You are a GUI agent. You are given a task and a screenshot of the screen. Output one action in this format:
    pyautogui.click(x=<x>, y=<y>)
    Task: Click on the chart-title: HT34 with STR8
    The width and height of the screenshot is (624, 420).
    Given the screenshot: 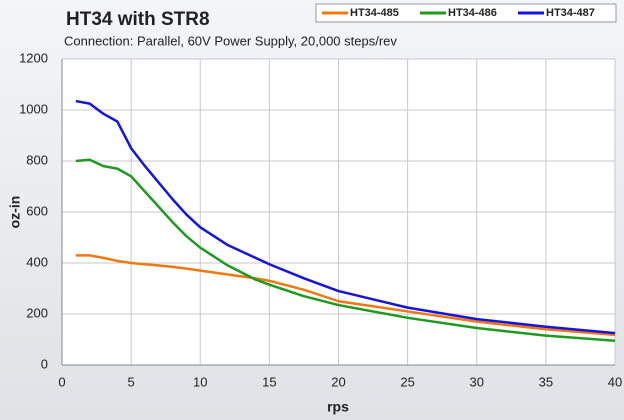 What is the action you would take?
    pyautogui.click(x=138, y=19)
    